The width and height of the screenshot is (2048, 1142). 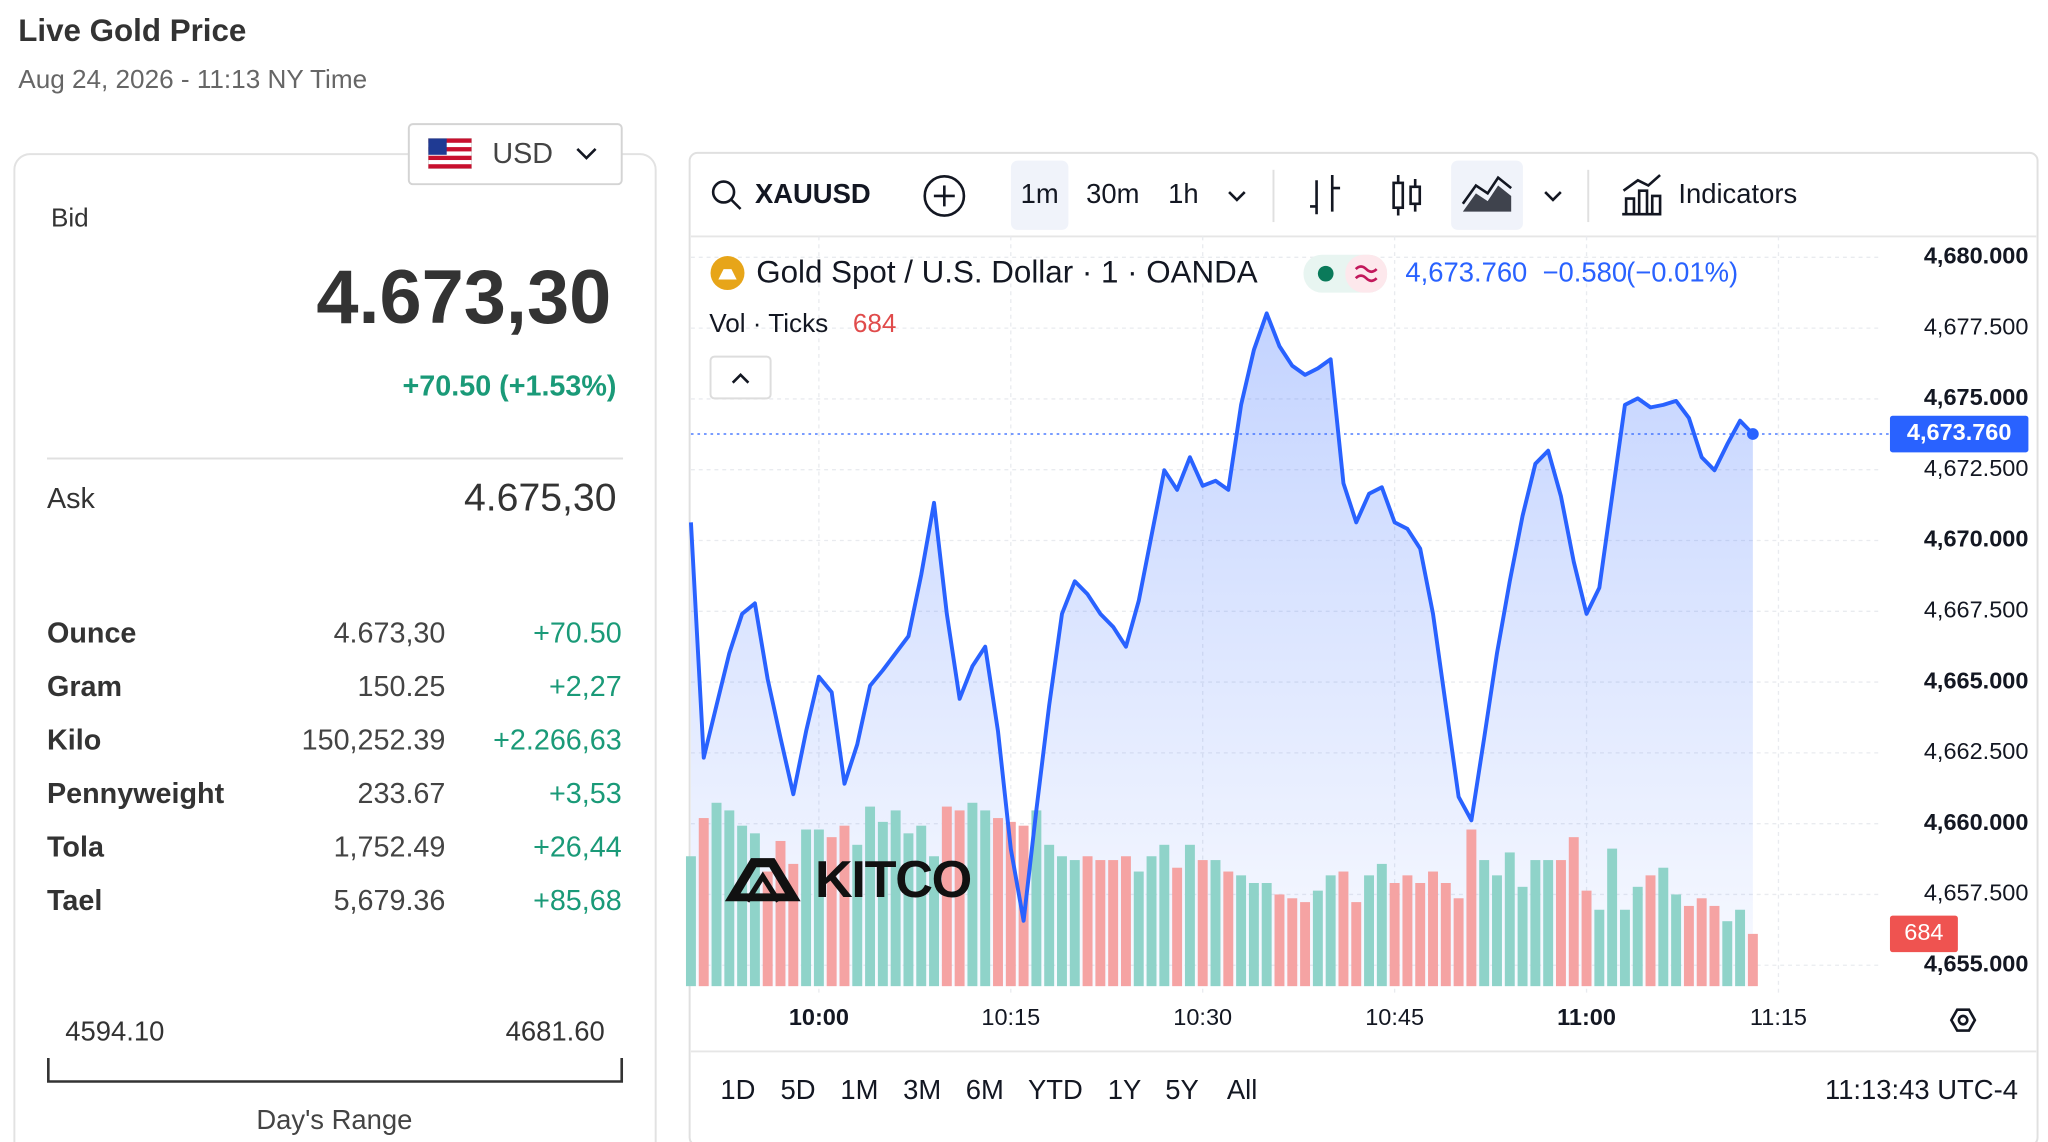 I want to click on area-icon, so click(x=1487, y=198).